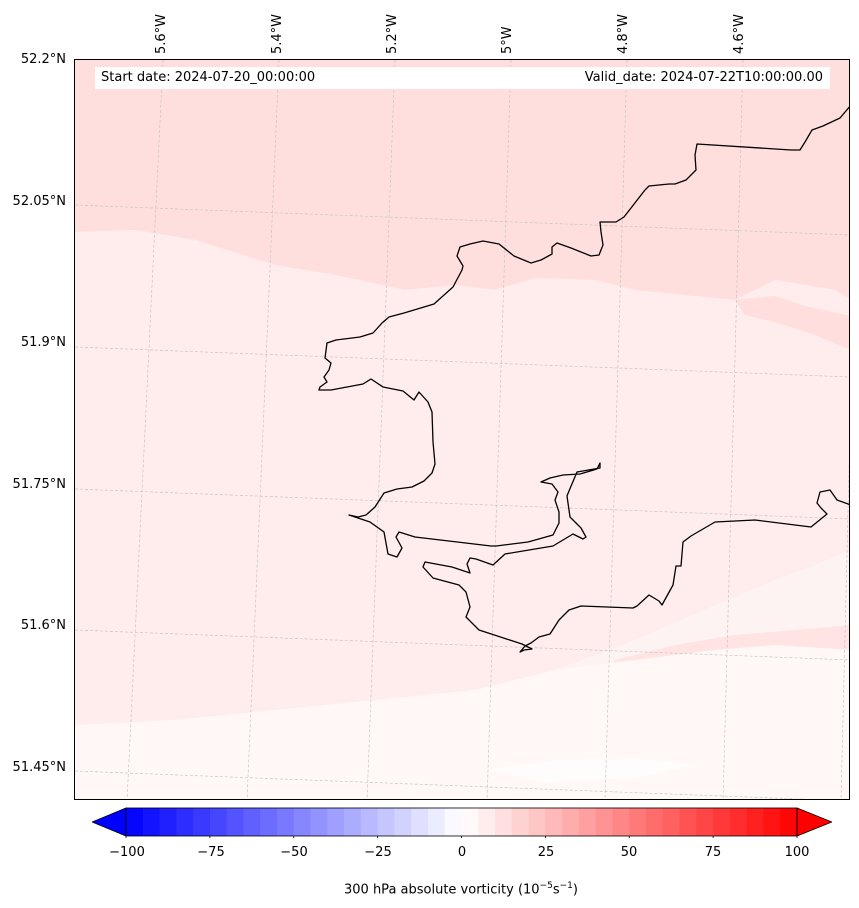 Image resolution: width=859 pixels, height=908 pixels. What do you see at coordinates (462, 362) in the screenshot?
I see `grid-lat-51.9` at bounding box center [462, 362].